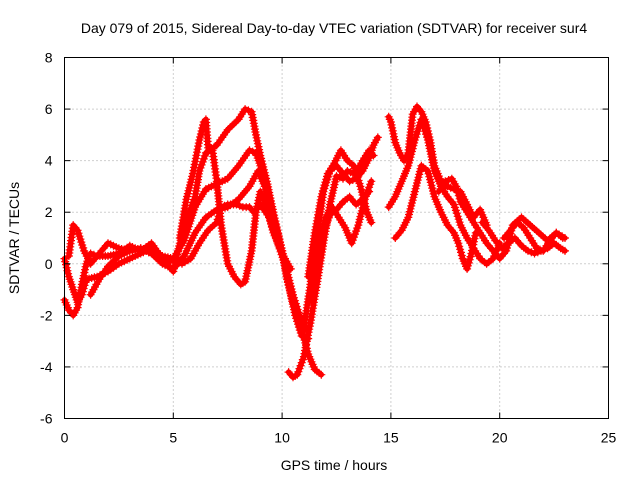 The width and height of the screenshot is (640, 480). I want to click on y-tick-label: 6, so click(49, 109).